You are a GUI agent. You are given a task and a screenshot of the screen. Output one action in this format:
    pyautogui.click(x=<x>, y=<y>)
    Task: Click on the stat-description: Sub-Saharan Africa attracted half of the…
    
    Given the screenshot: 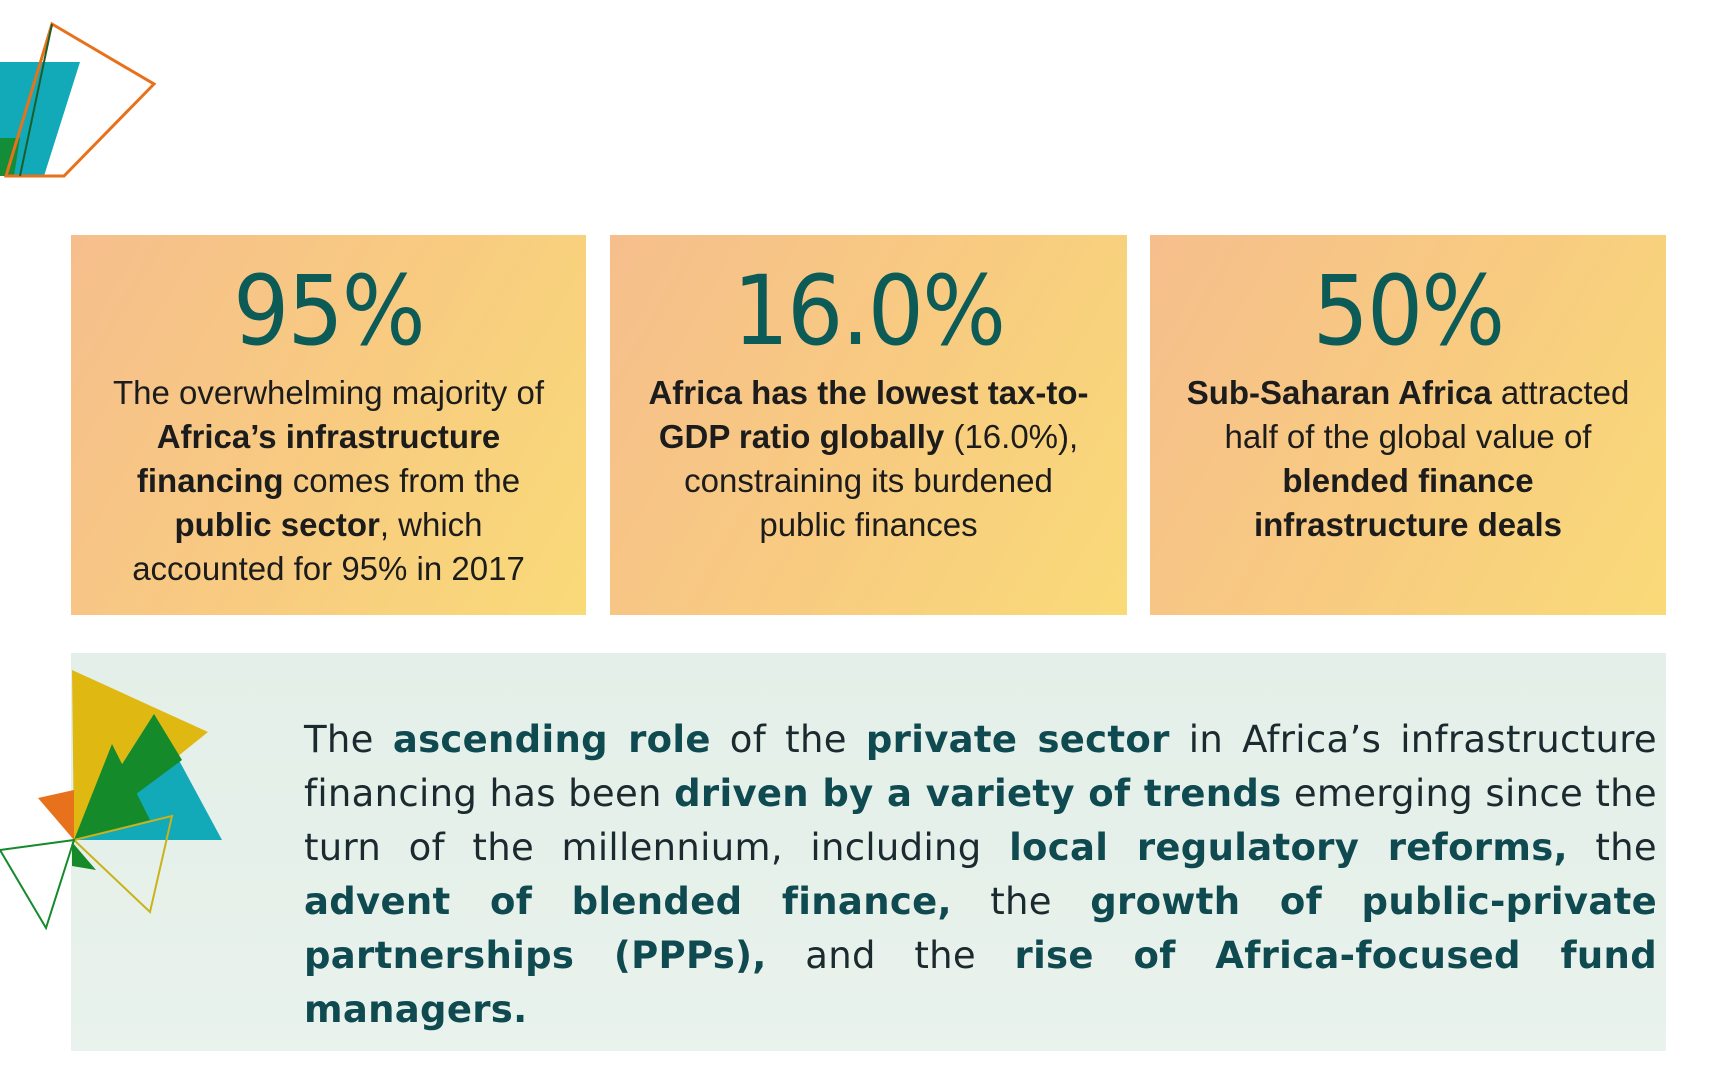 What is the action you would take?
    pyautogui.click(x=1408, y=459)
    